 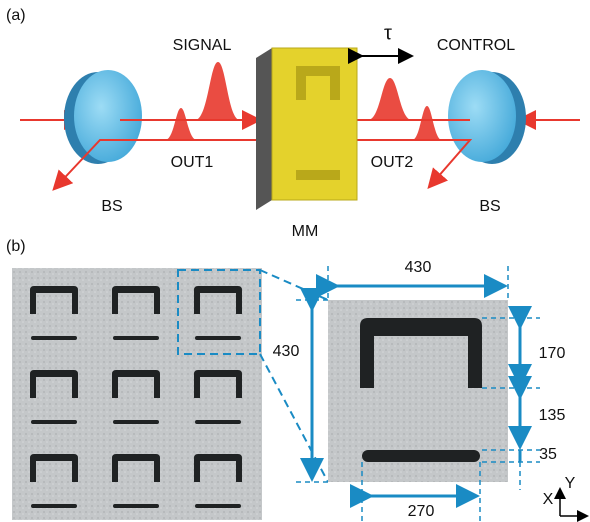 I want to click on dimension-label: 170, so click(x=552, y=353).